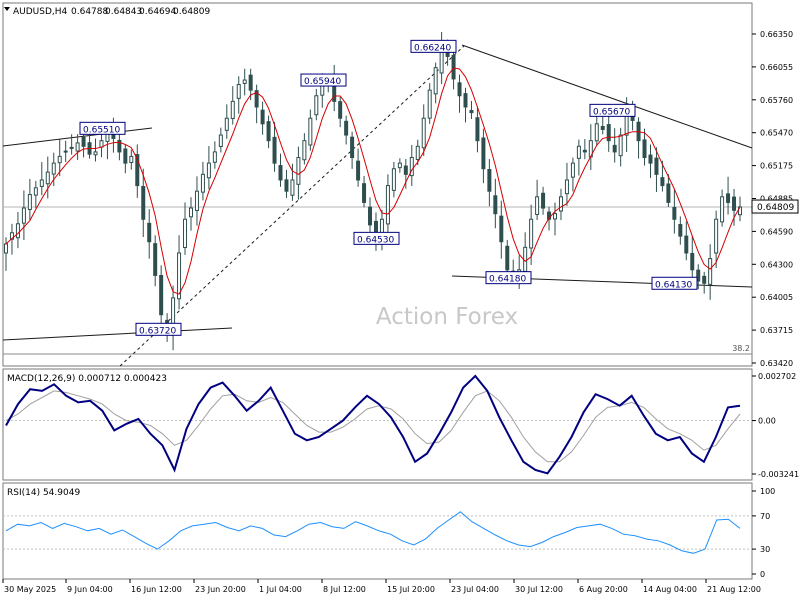 Image resolution: width=800 pixels, height=600 pixels. I want to click on rsi-axis-label: 100, so click(767, 491).